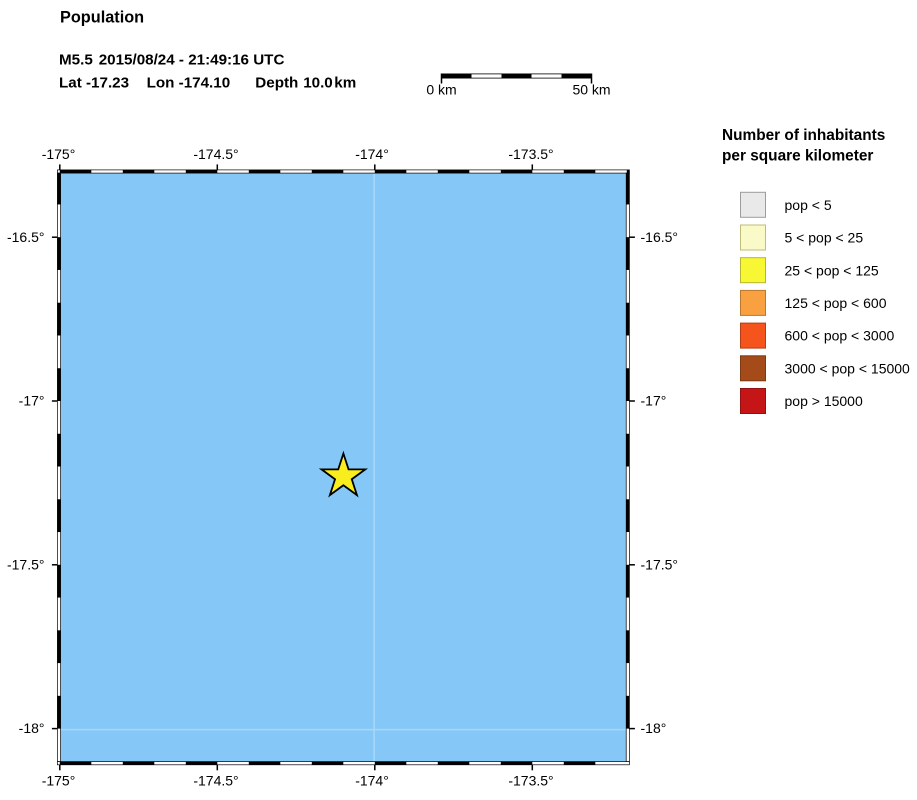  What do you see at coordinates (797, 155) in the screenshot?
I see `svg-text: per square kilometer` at bounding box center [797, 155].